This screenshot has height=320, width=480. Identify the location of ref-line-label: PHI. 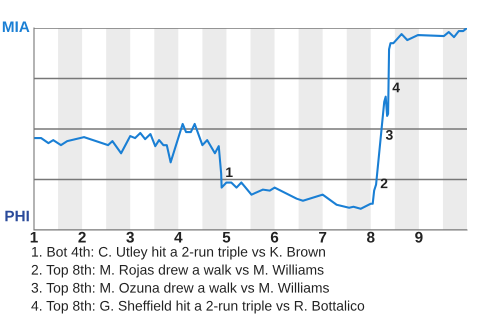
(17, 216).